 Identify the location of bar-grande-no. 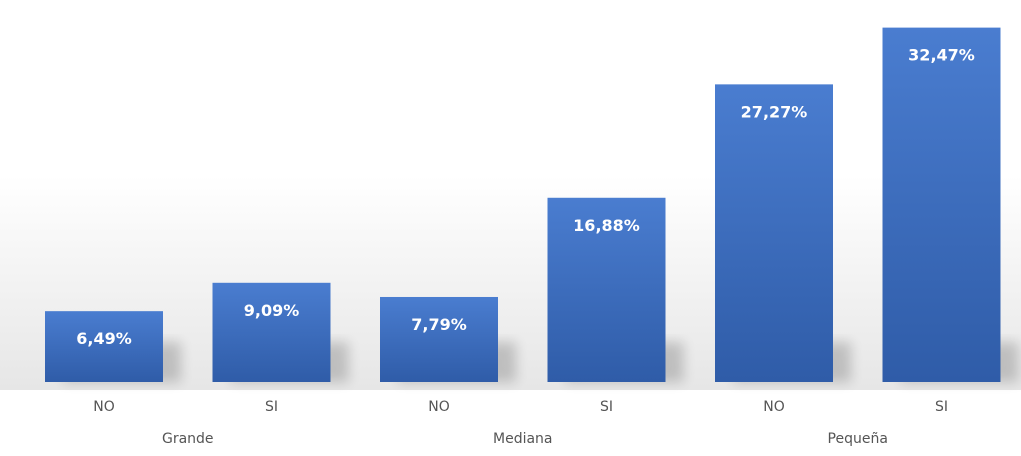
(104, 346).